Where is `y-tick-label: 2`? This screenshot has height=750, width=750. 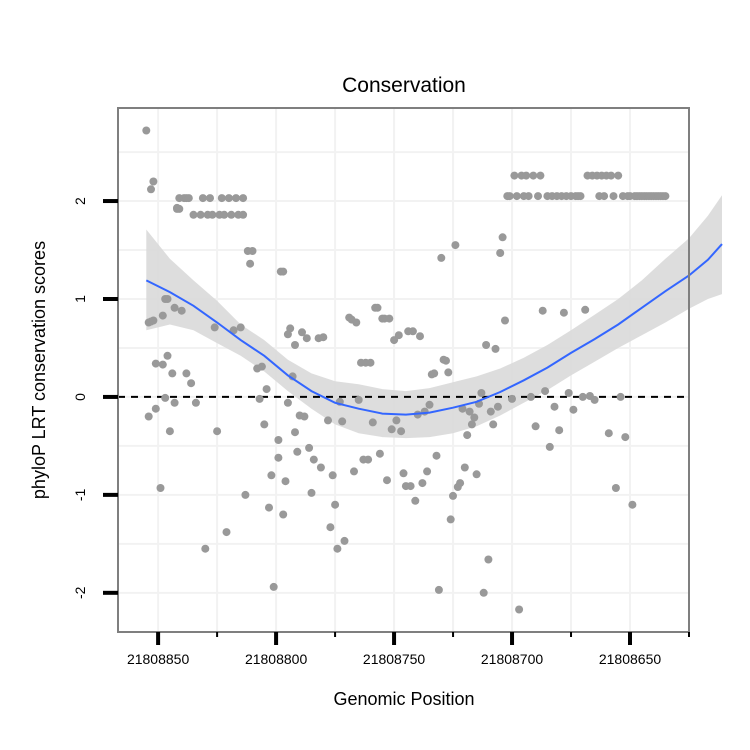 y-tick-label: 2 is located at coordinates (80, 201).